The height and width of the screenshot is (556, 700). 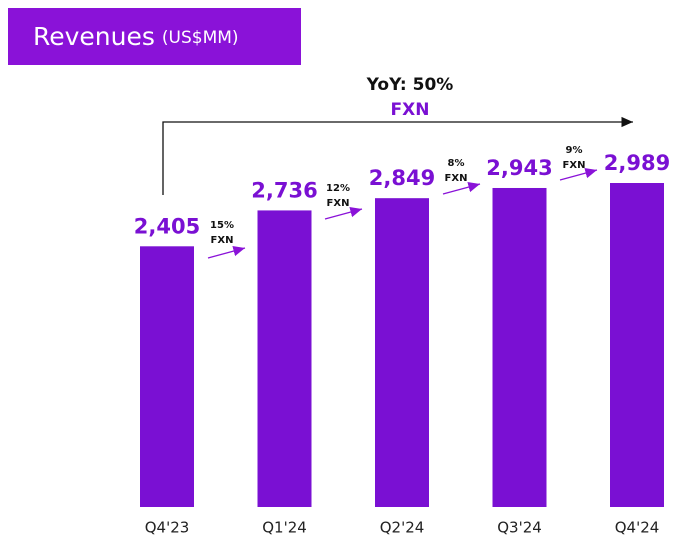 What do you see at coordinates (402, 178) in the screenshot?
I see `value-label: 2,849` at bounding box center [402, 178].